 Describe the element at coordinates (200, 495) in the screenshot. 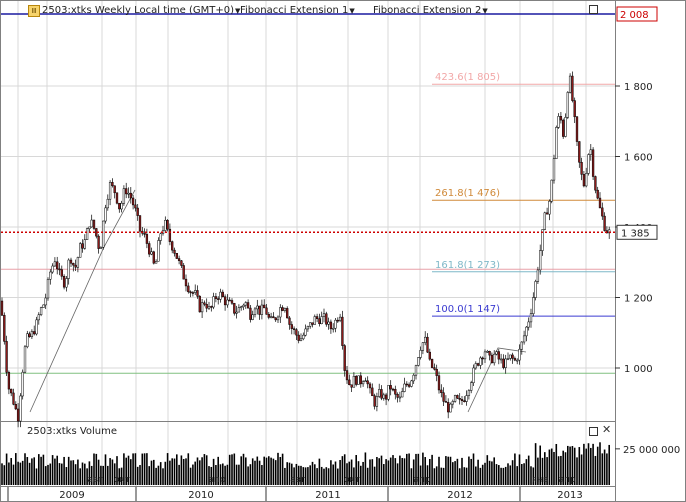

I see `x-year-label: 2010` at that location.